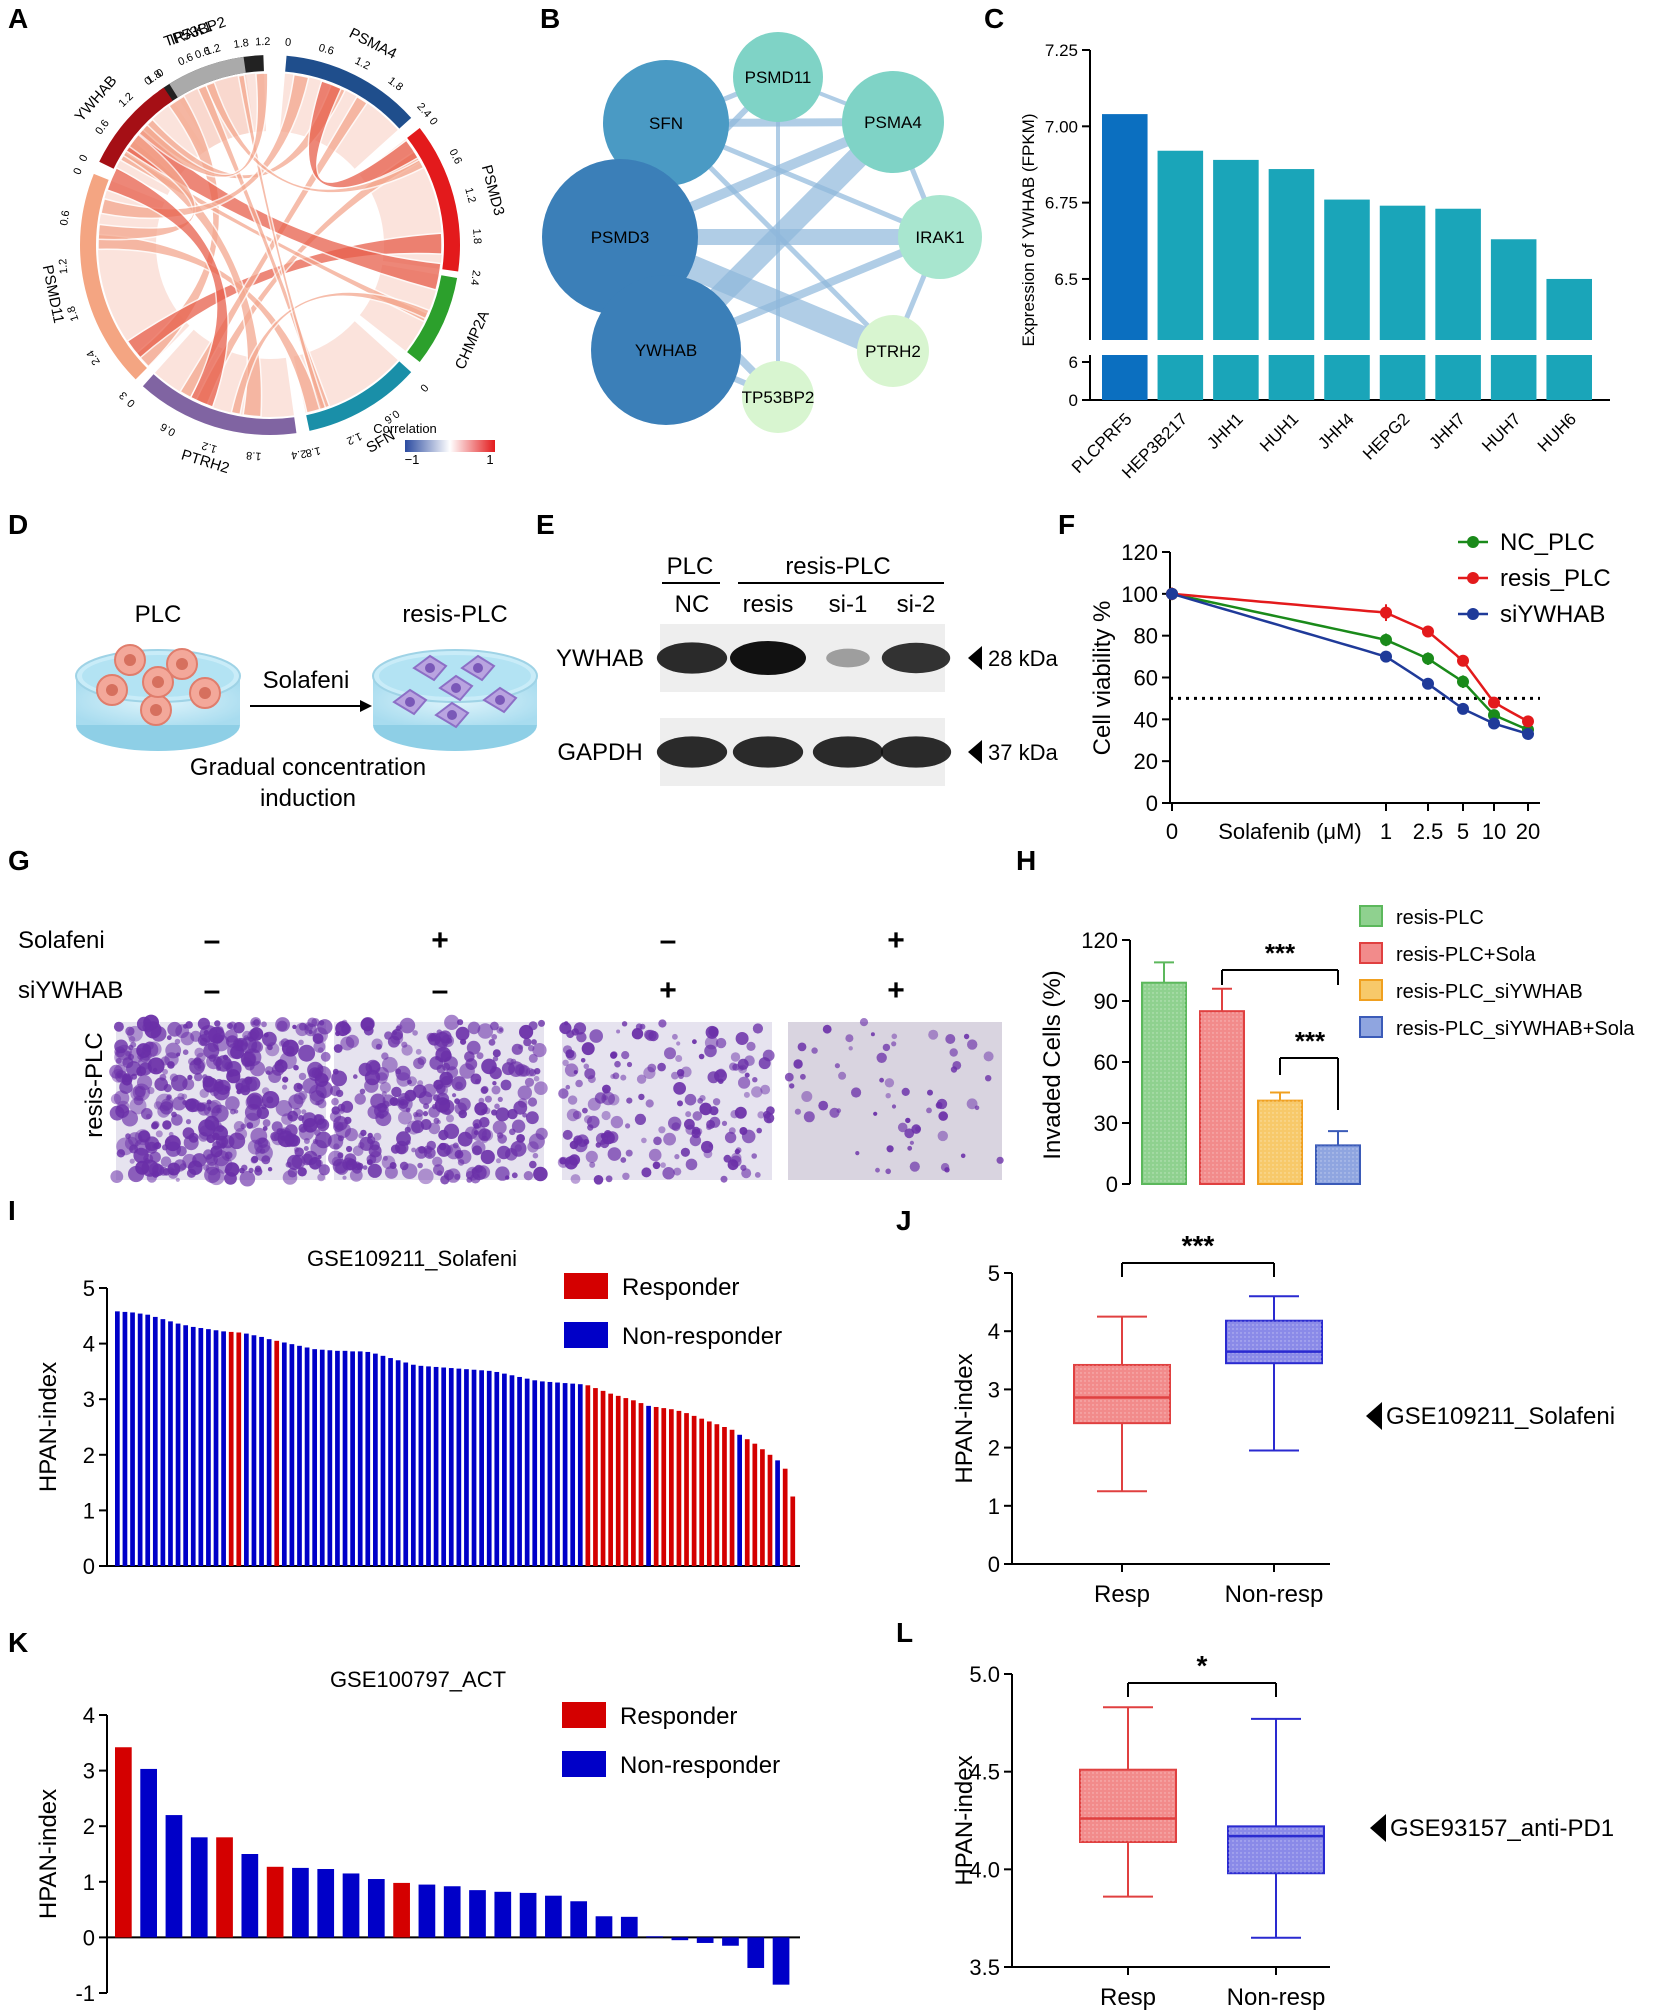  I want to click on panel-letter-a: A, so click(18, 18).